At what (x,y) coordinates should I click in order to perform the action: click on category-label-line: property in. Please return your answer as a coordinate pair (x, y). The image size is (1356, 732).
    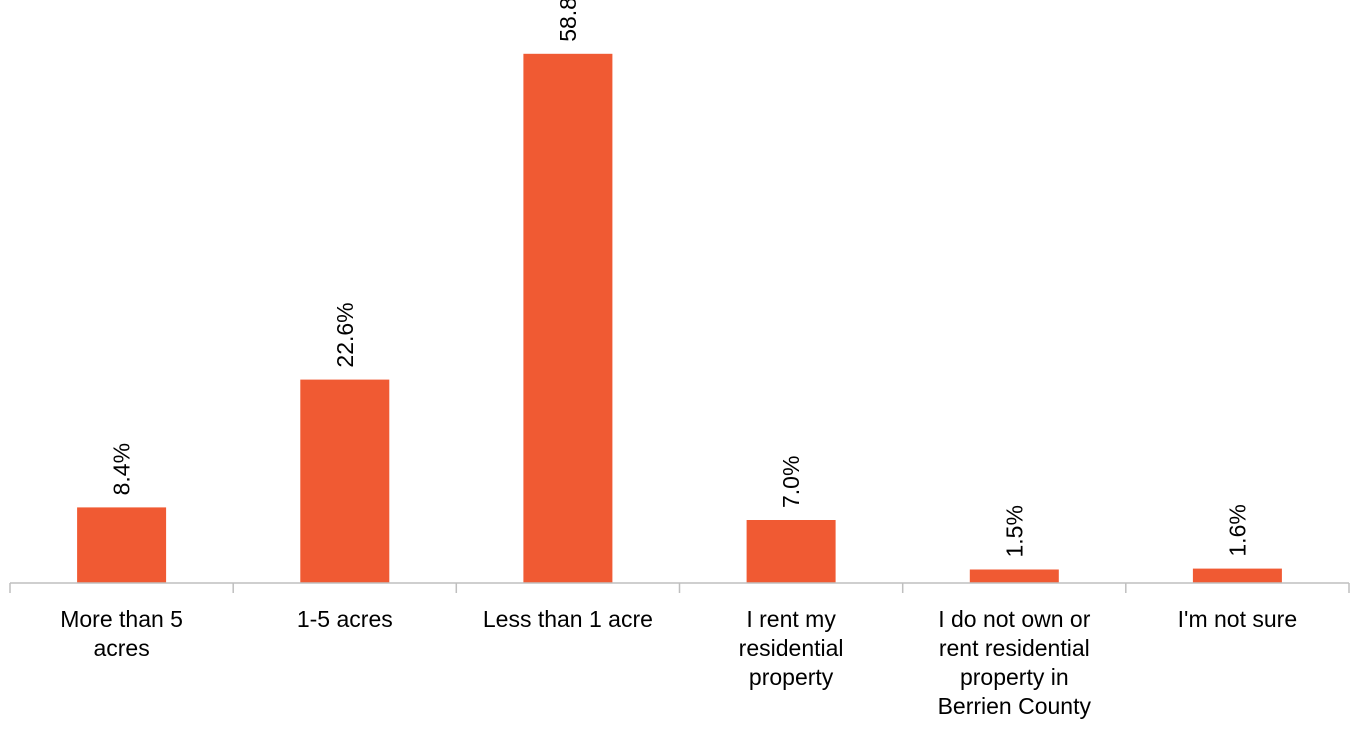
    Looking at the image, I should click on (1014, 677).